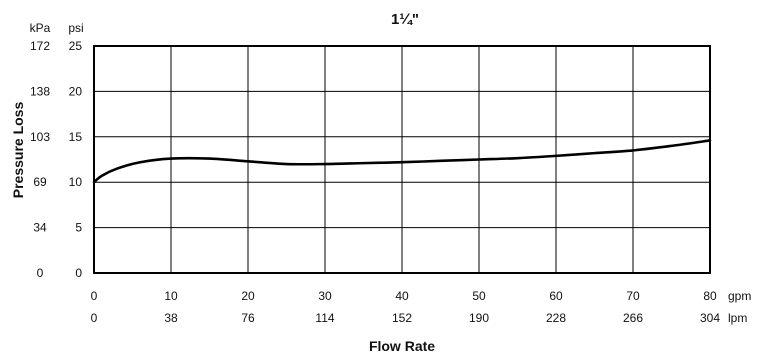  I want to click on x-tick-label-gpm: 80, so click(710, 296).